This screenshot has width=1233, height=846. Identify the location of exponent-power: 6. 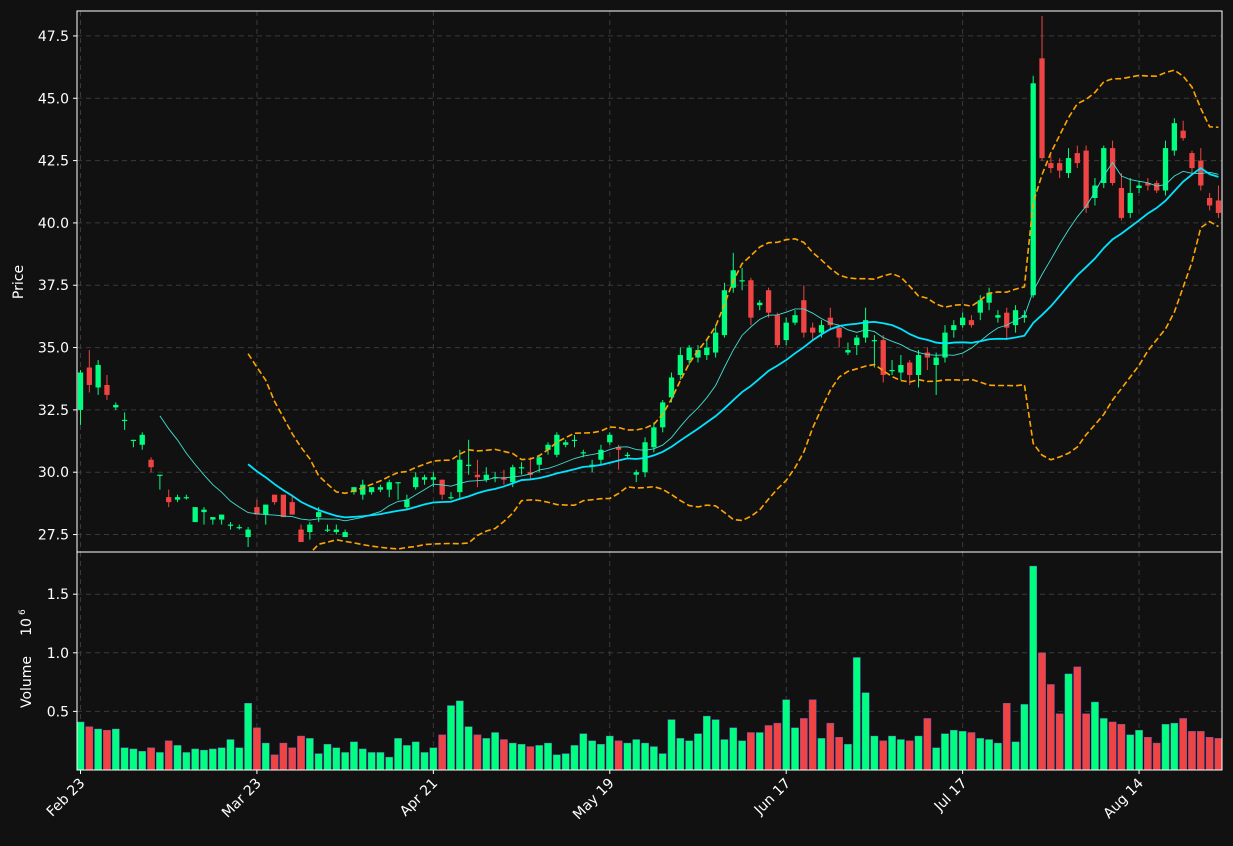
(23, 612).